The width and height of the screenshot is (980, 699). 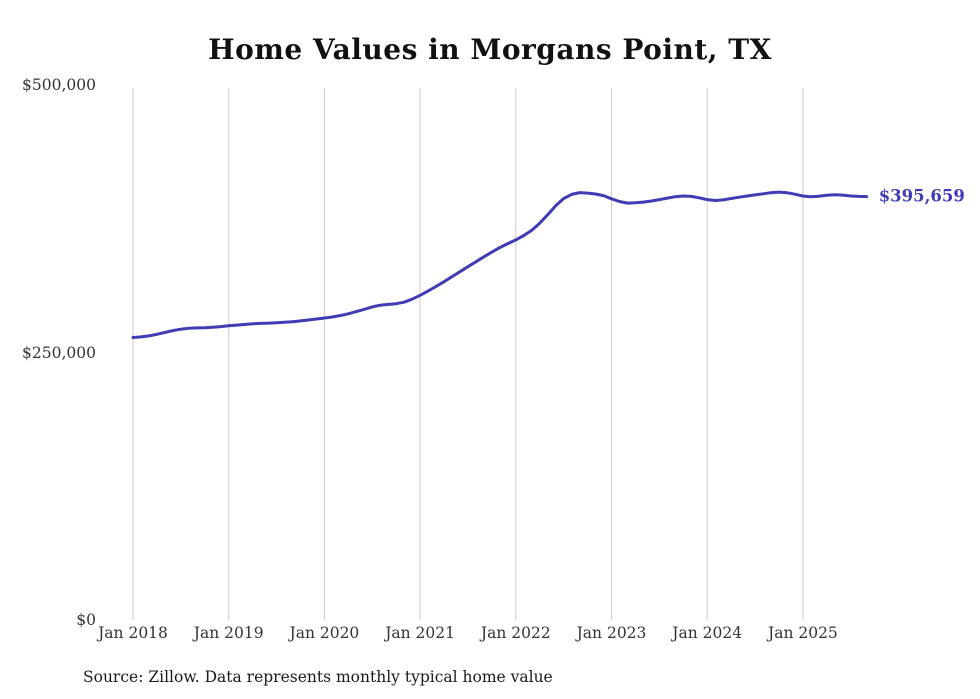 I want to click on x-tick-label: Jan 2023, so click(x=611, y=633).